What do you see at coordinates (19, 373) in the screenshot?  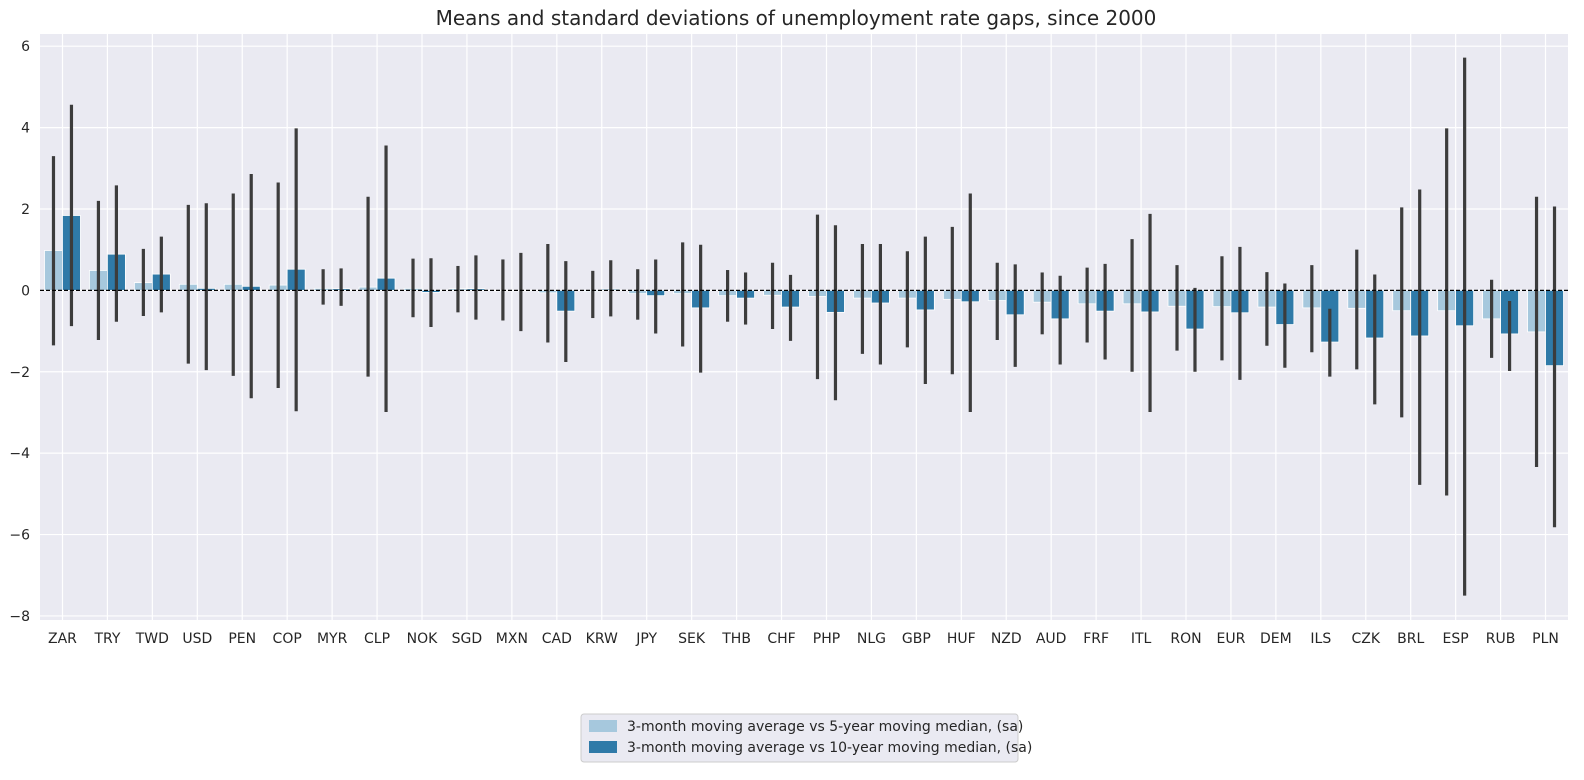 I see `y-tick-label: −2` at bounding box center [19, 373].